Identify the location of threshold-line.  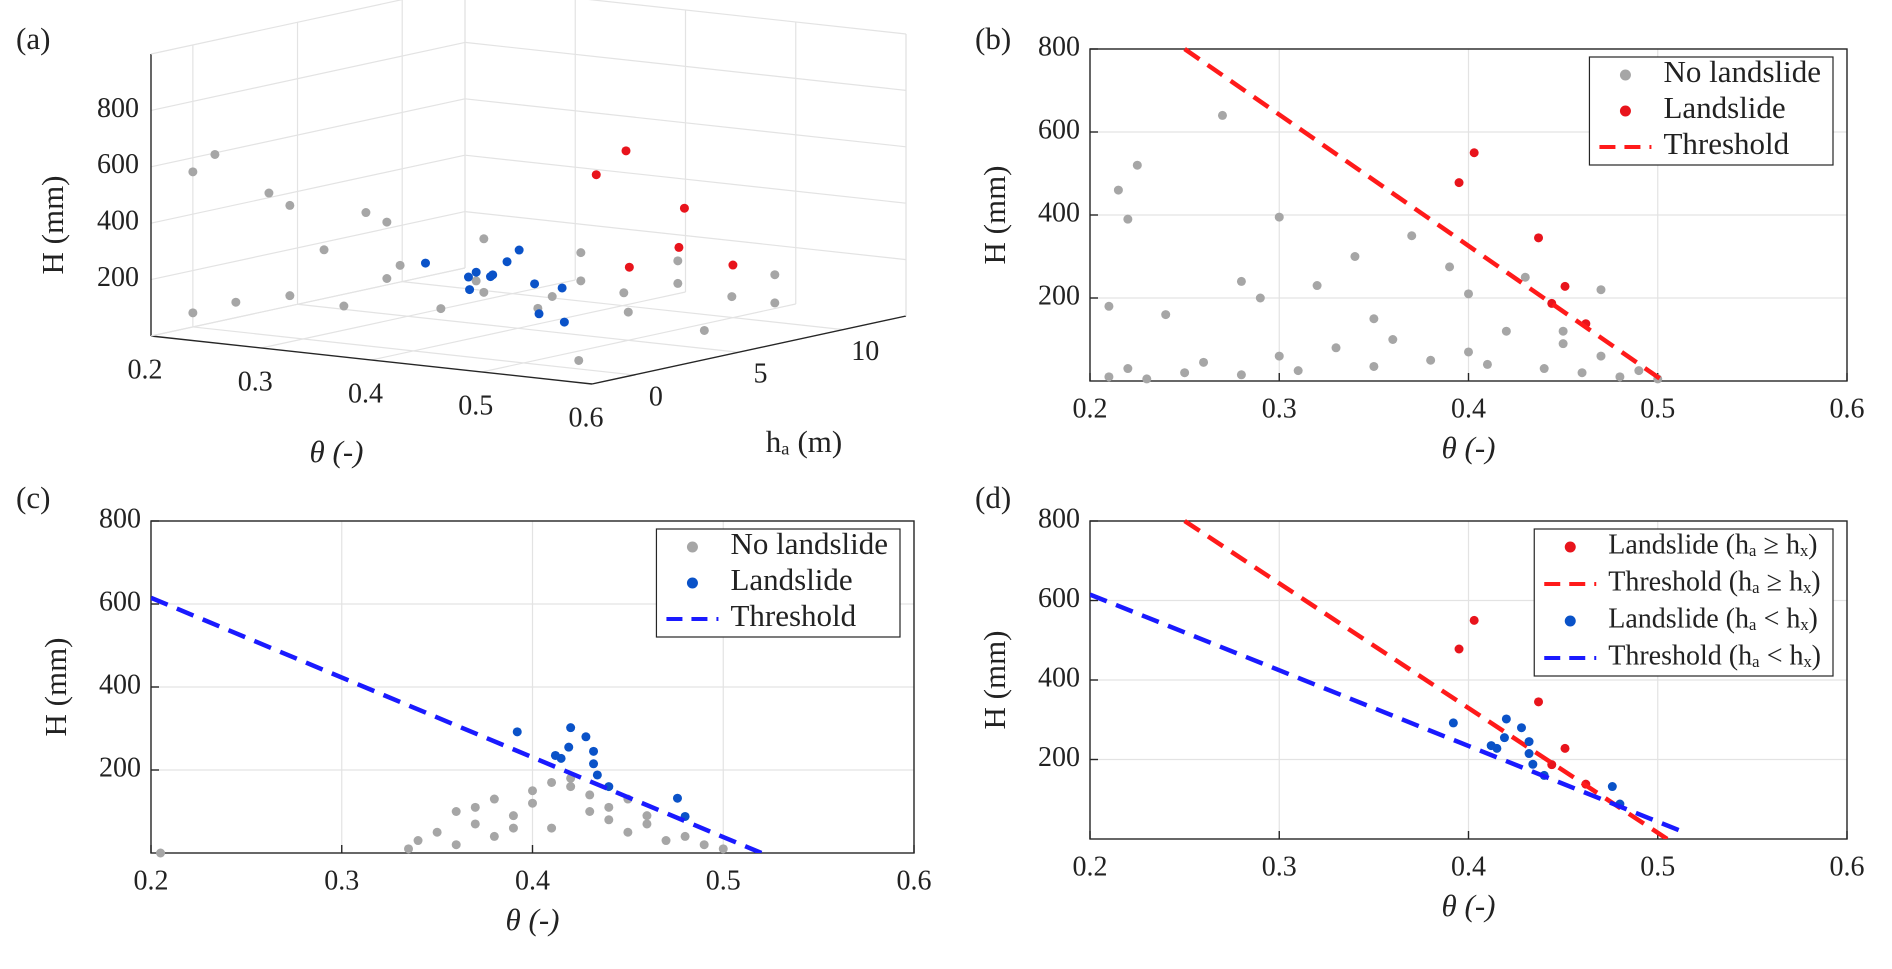
(1426, 679).